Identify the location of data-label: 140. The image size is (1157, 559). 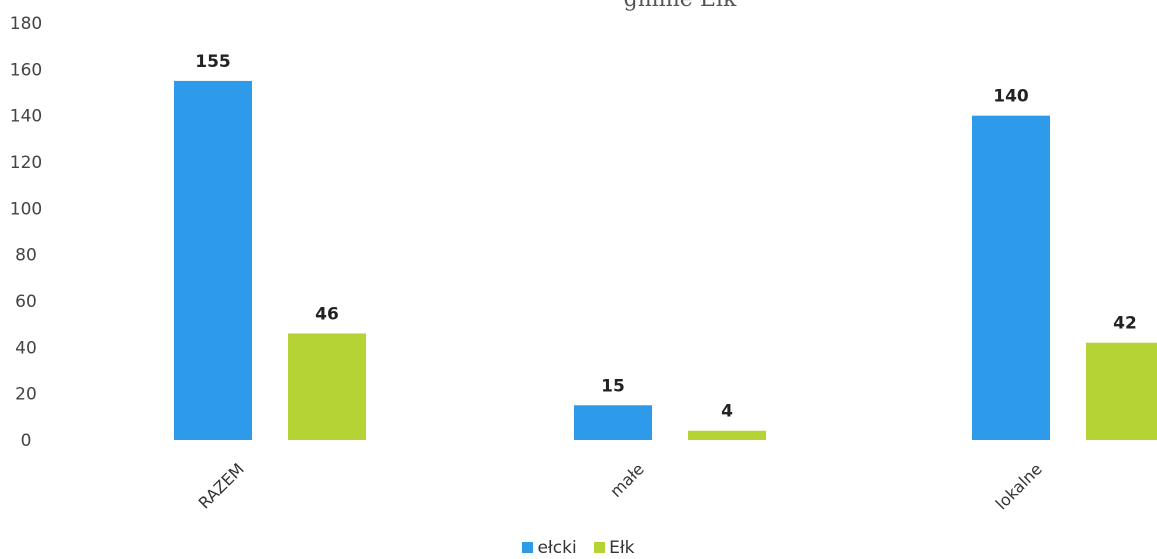
(1011, 97).